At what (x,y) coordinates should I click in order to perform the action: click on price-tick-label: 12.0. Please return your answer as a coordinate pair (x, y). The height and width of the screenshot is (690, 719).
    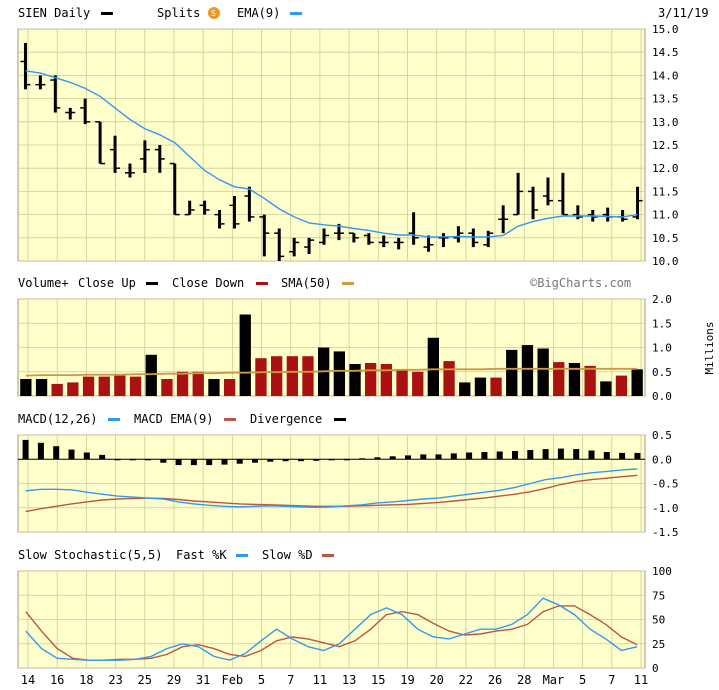
    Looking at the image, I should click on (665, 168).